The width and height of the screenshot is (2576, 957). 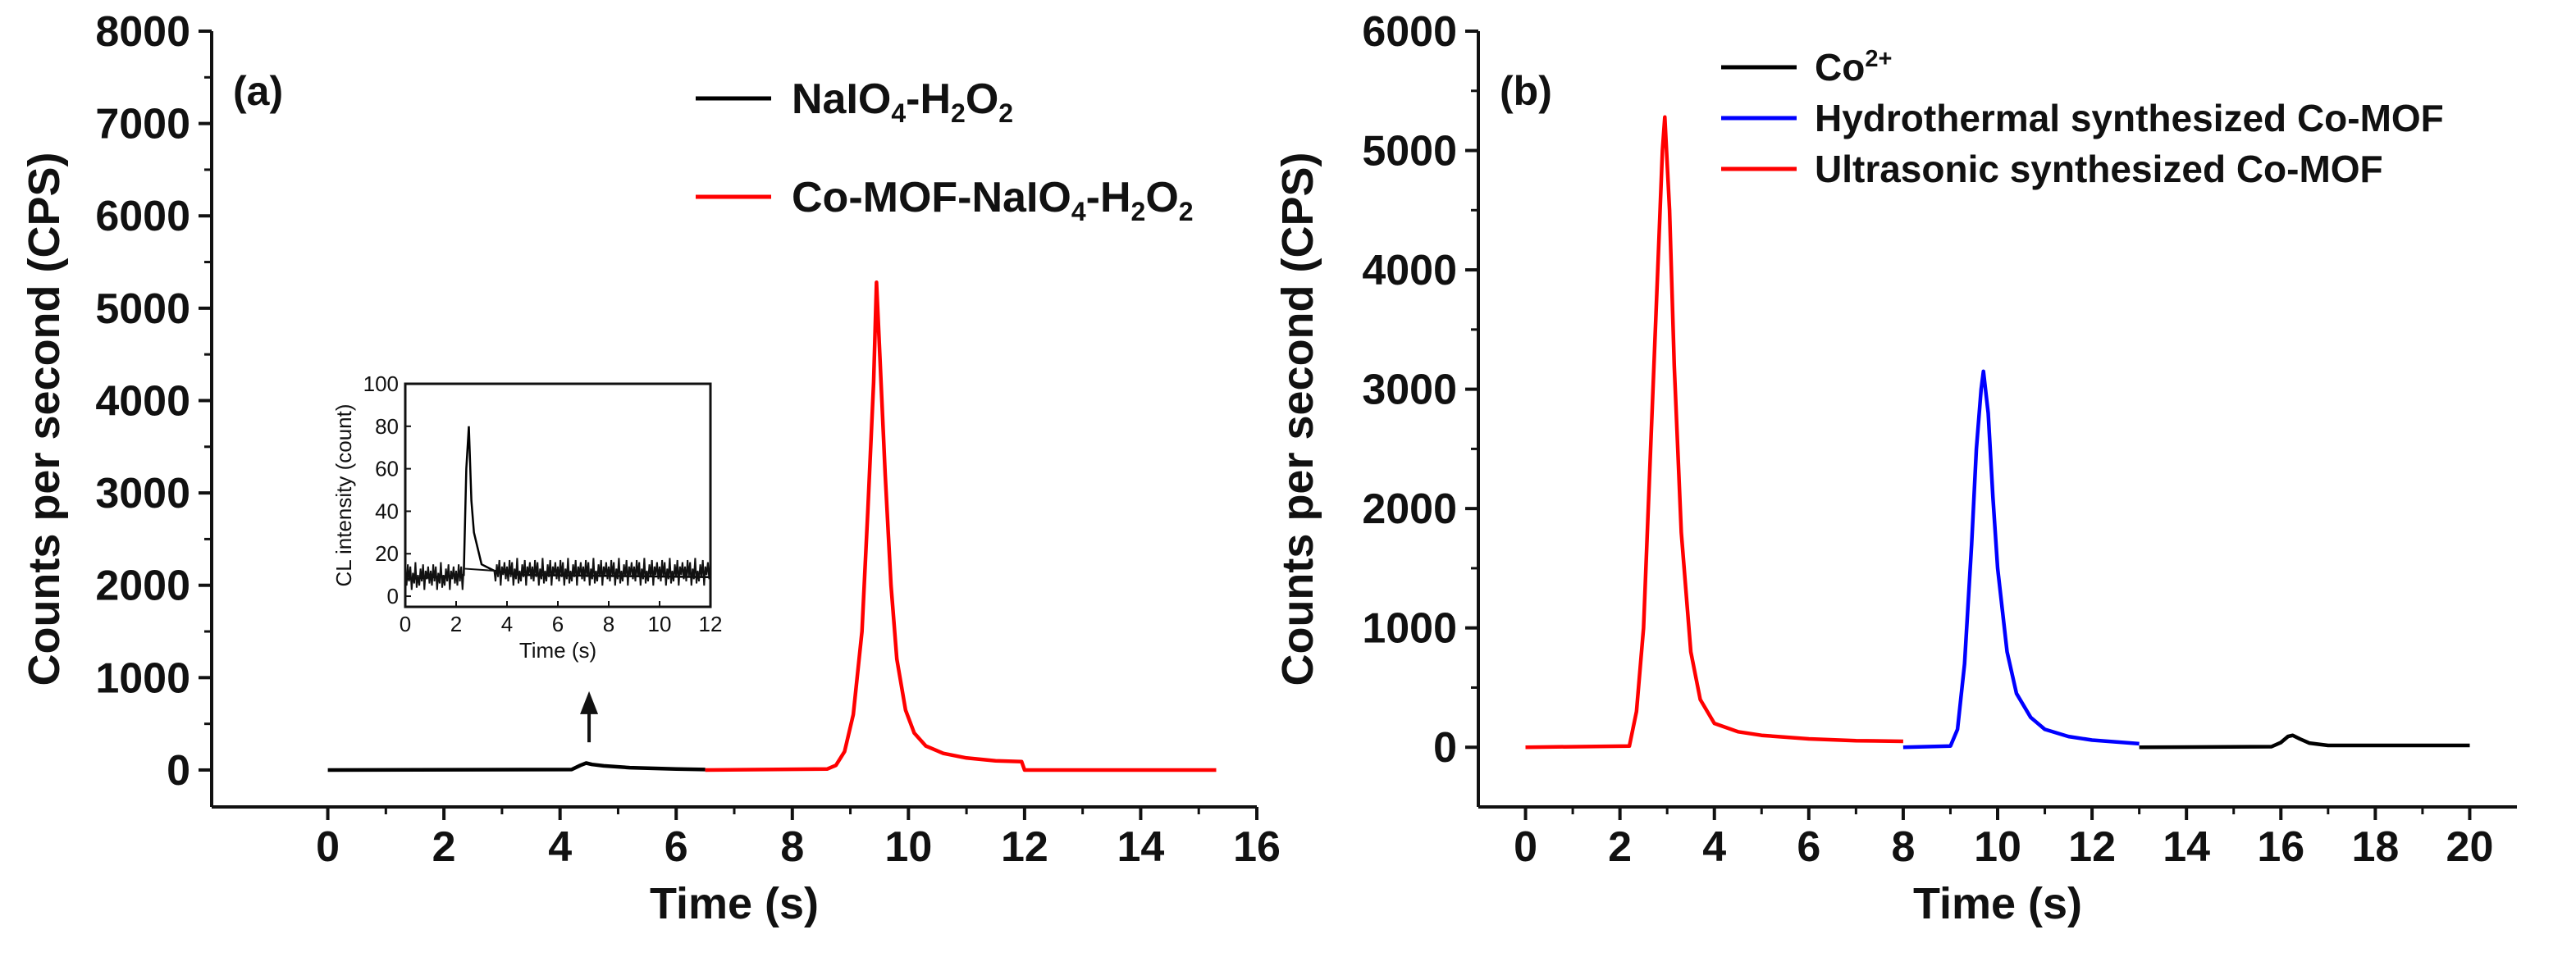 What do you see at coordinates (711, 624) in the screenshot?
I see `inset-x-tick-label: 12` at bounding box center [711, 624].